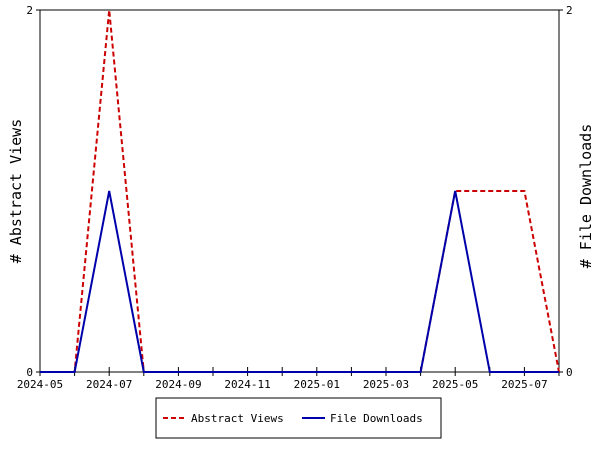  What do you see at coordinates (237, 418) in the screenshot?
I see `legend-label-abstract-views: Abstract Views` at bounding box center [237, 418].